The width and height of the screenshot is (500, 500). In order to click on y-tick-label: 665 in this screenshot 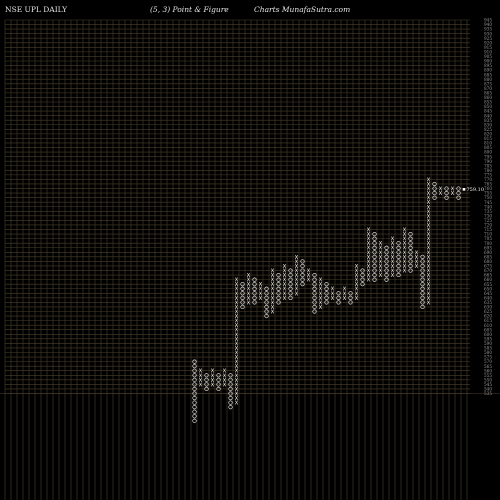, I will do `click(488, 275)`.